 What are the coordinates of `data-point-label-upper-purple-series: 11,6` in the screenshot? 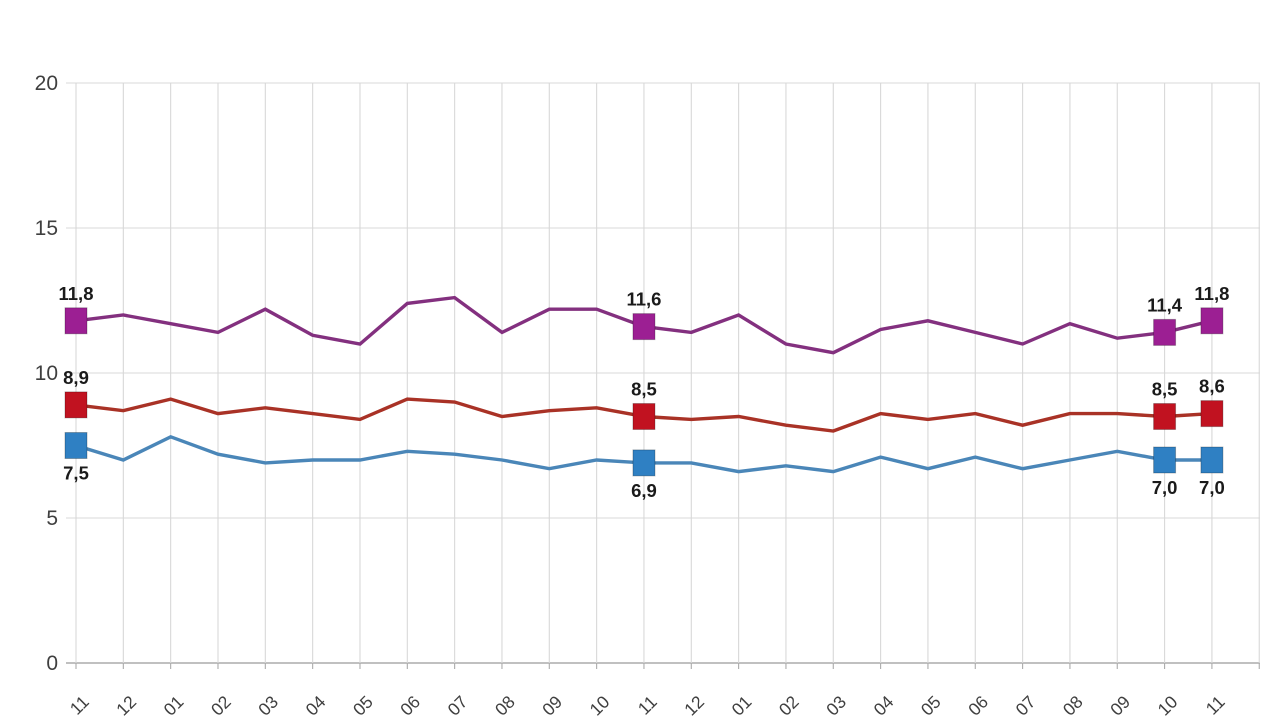 It's located at (643, 299).